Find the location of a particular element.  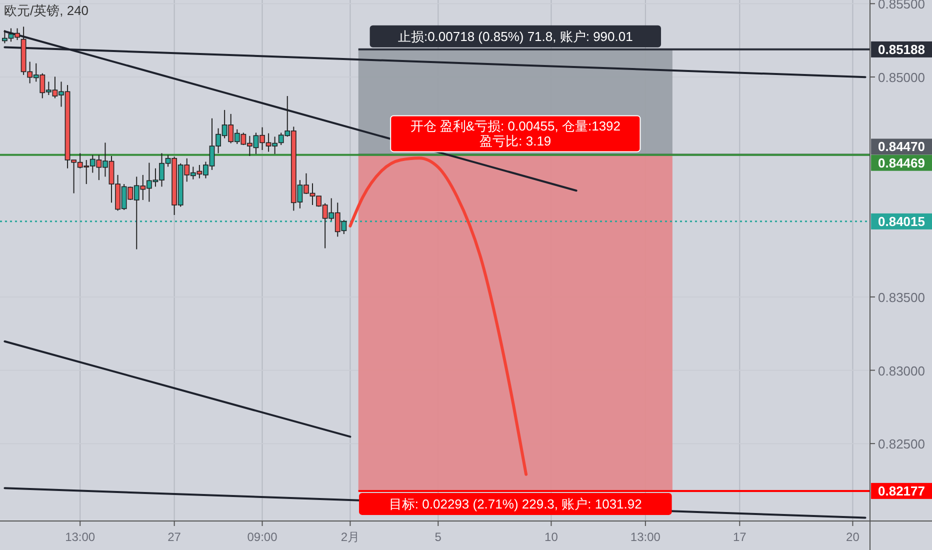

ref-line-label: 0.82177 is located at coordinates (901, 490).